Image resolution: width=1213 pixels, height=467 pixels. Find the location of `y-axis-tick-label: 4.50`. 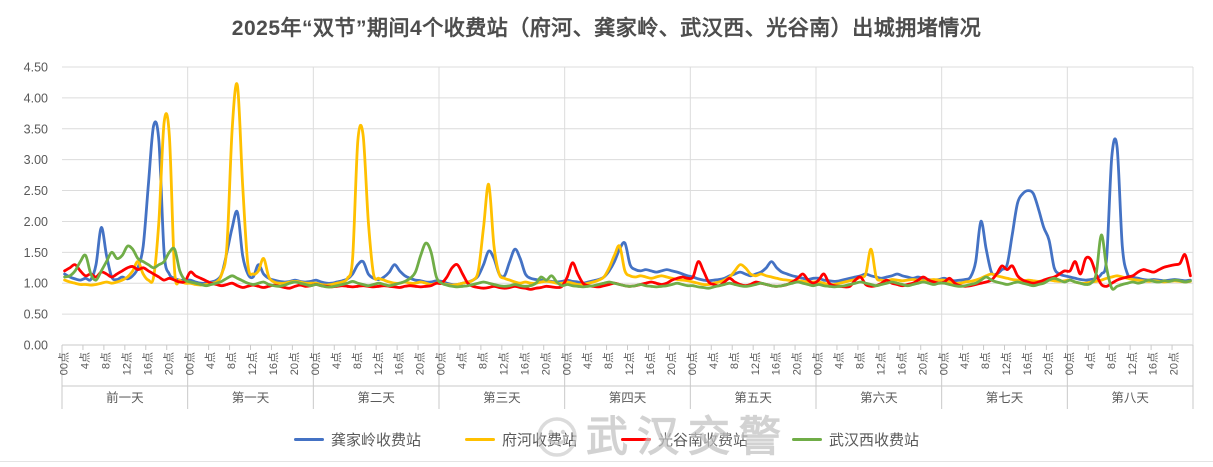

y-axis-tick-label: 4.50 is located at coordinates (36, 68).